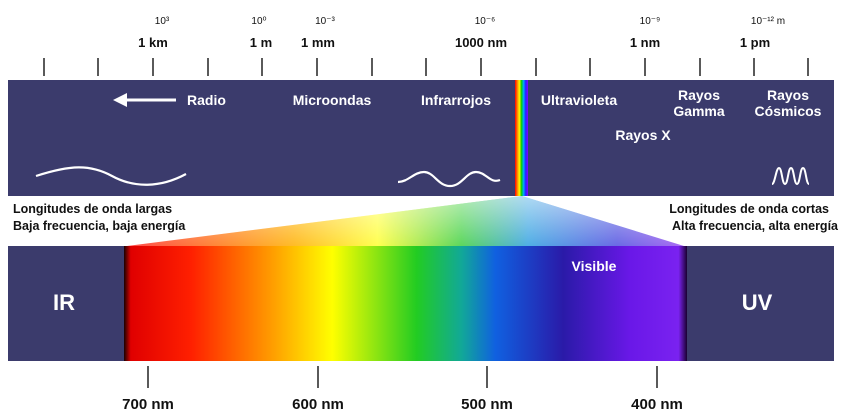 The width and height of the screenshot is (841, 414). I want to click on top-scale-minor-ticks, so click(426, 67).